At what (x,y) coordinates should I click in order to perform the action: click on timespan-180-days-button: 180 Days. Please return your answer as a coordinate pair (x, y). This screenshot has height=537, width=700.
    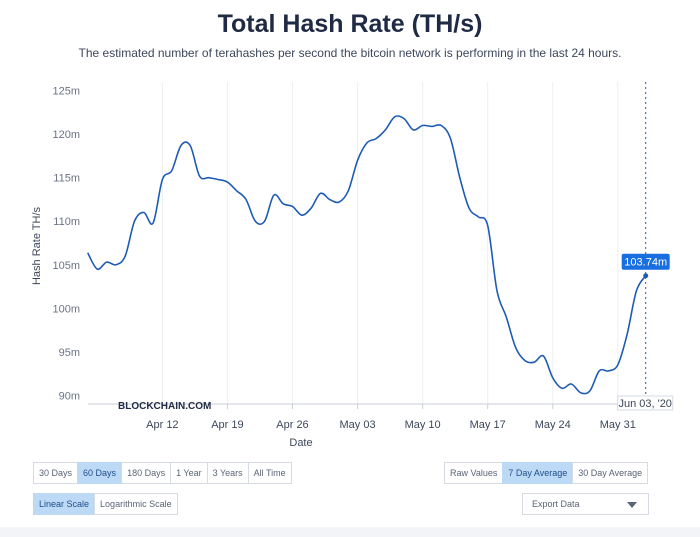
    Looking at the image, I should click on (146, 473).